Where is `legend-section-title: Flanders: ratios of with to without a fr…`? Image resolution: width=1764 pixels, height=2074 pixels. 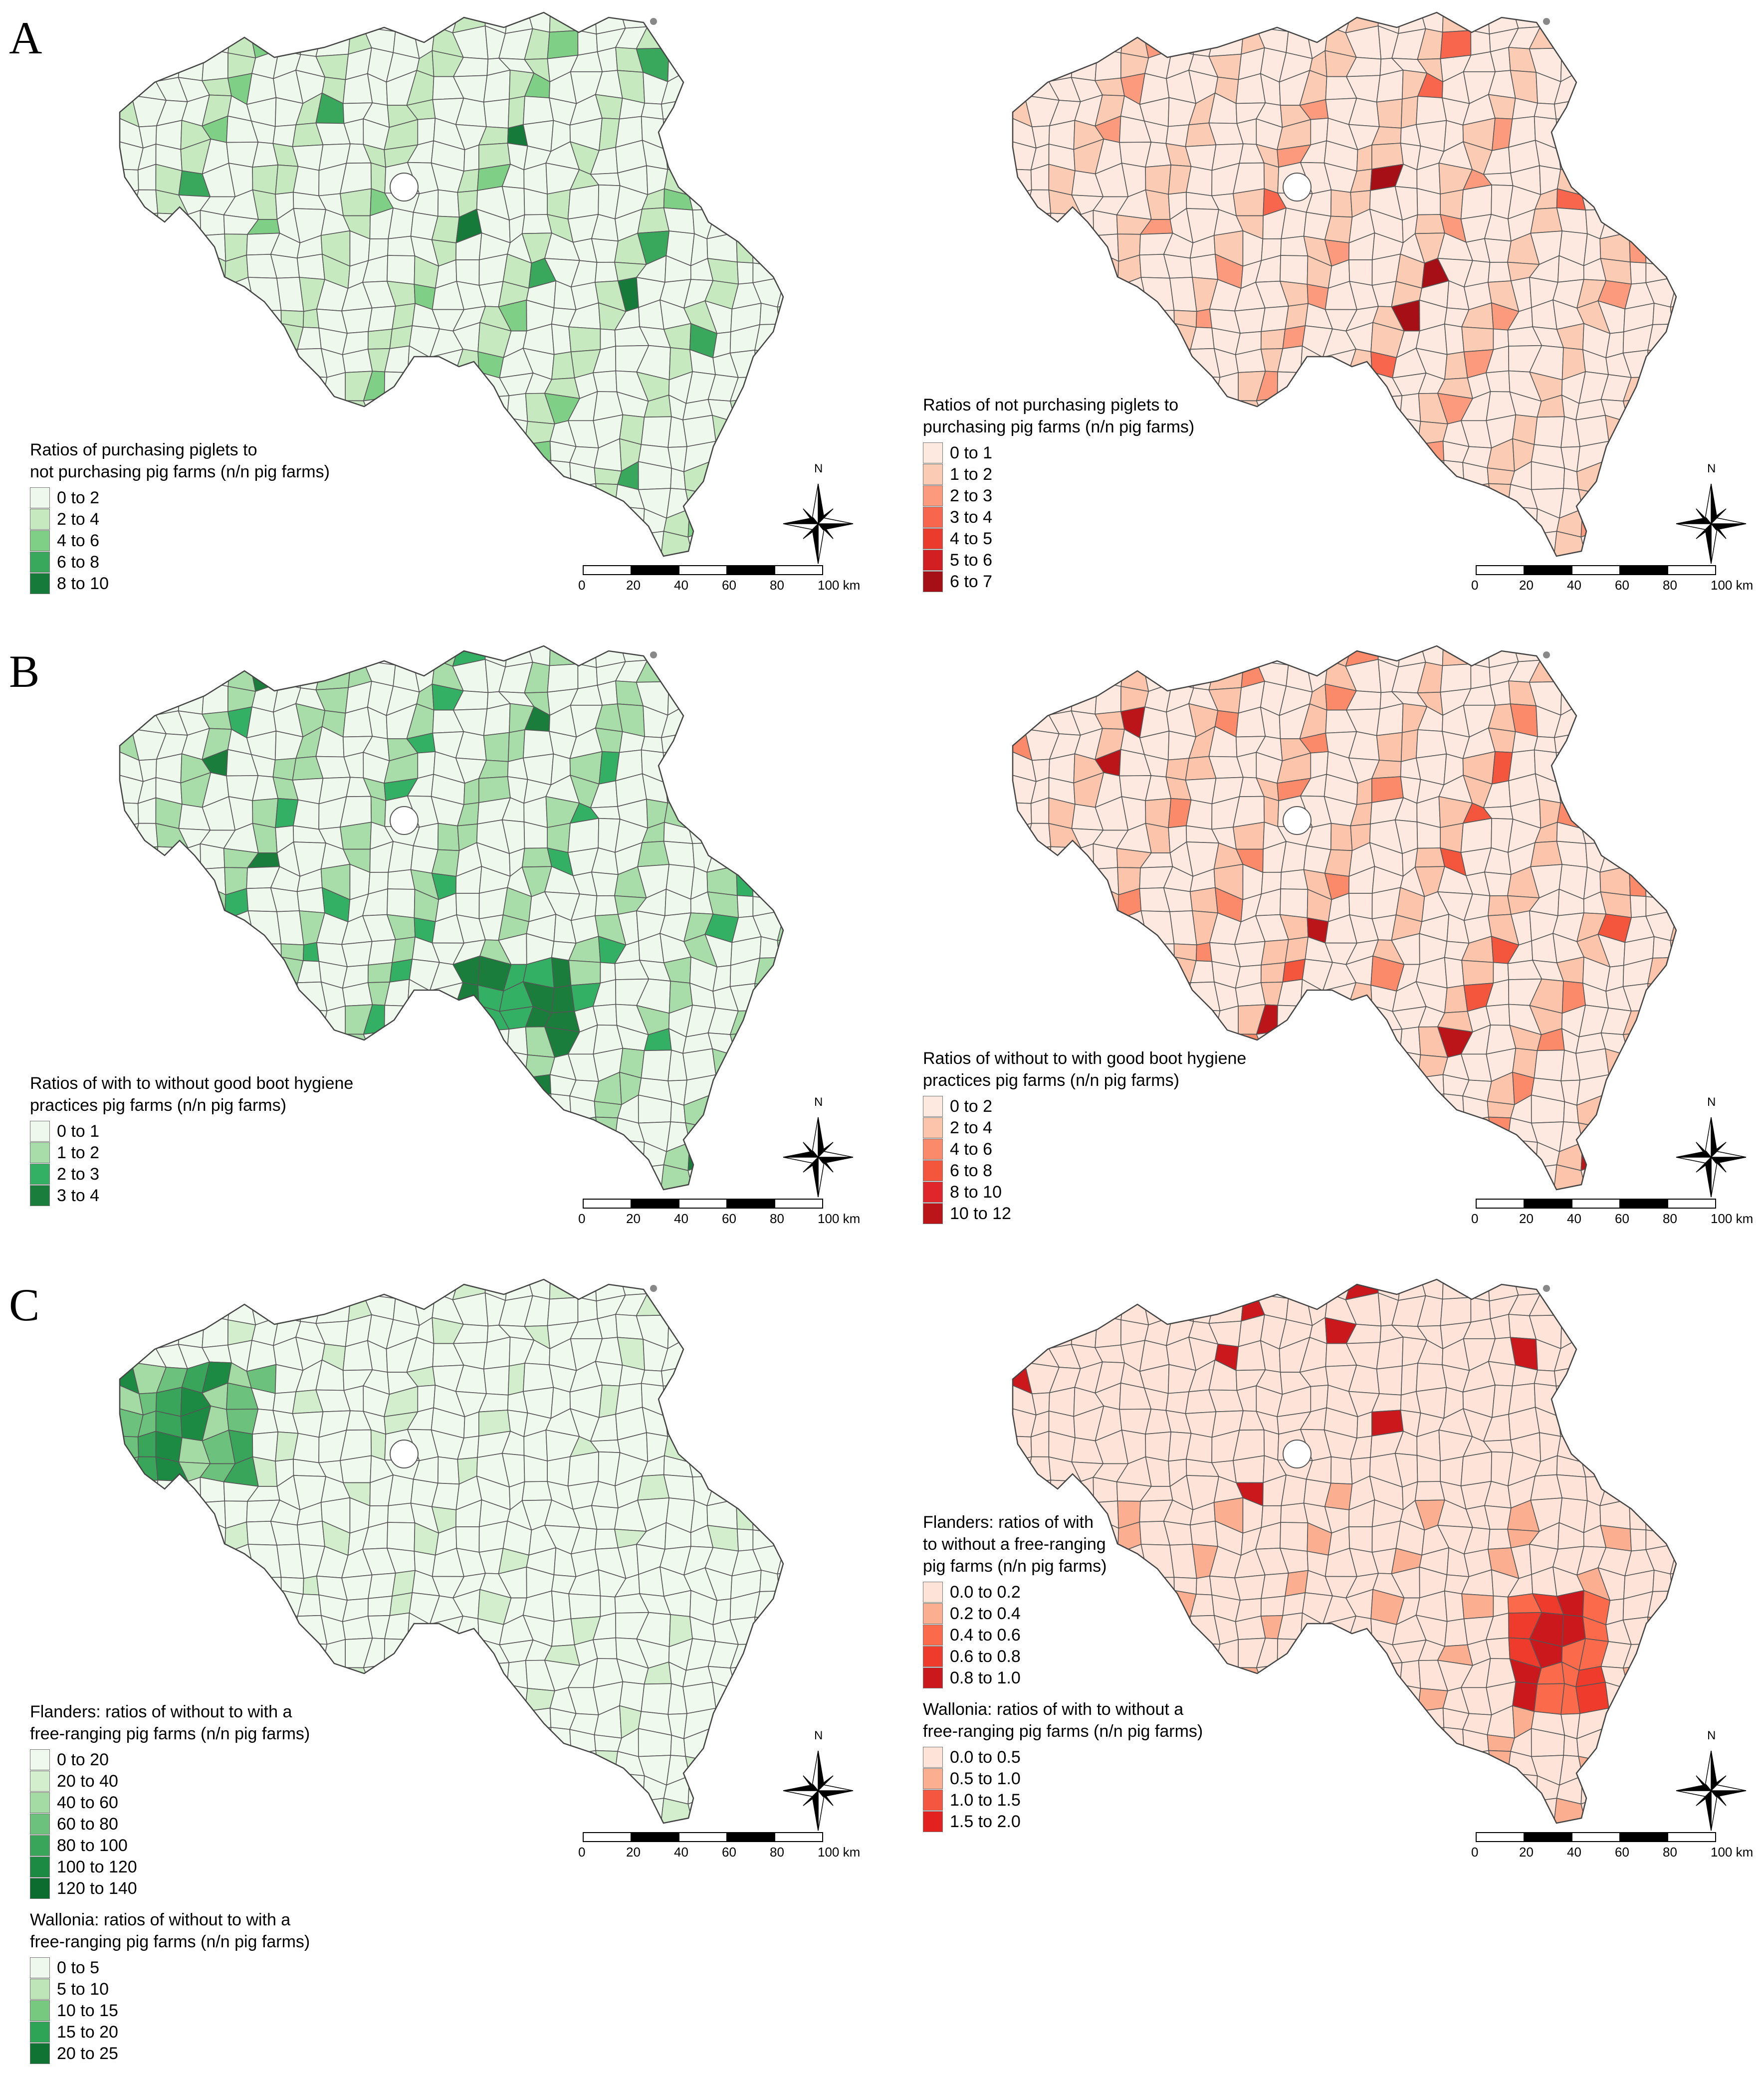
legend-section-title: Flanders: ratios of with to without a fr… is located at coordinates (1015, 1545).